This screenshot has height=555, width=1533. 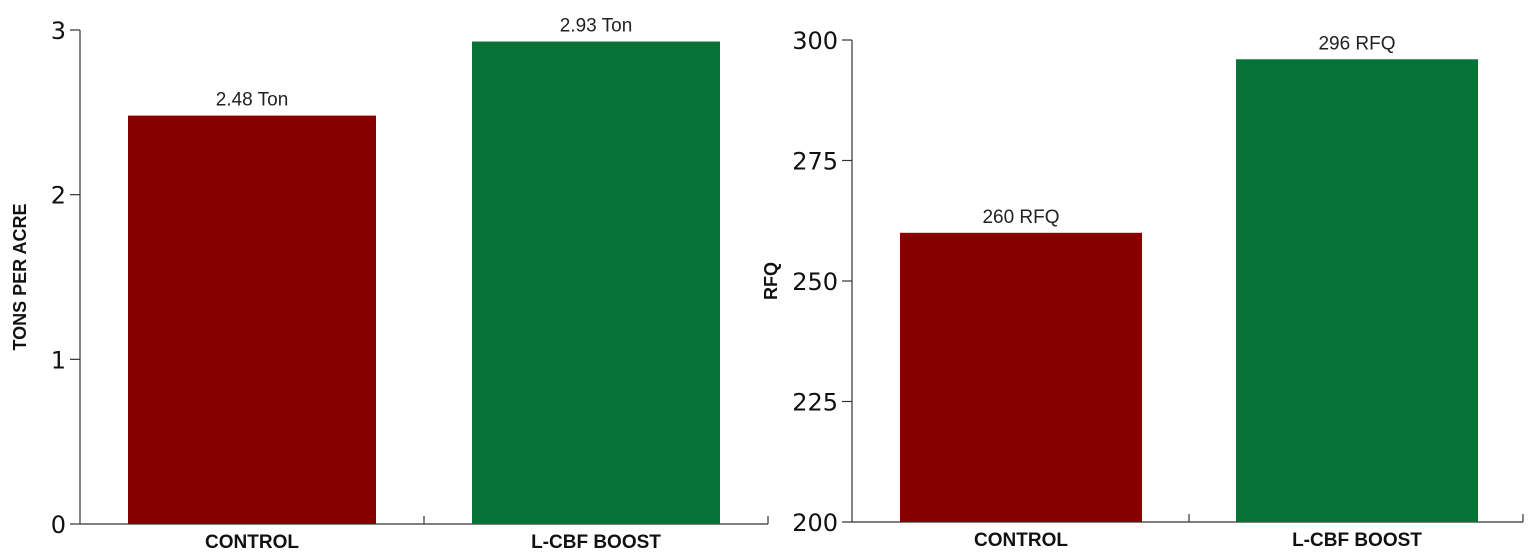 I want to click on y-tick-label: 250, so click(x=815, y=282).